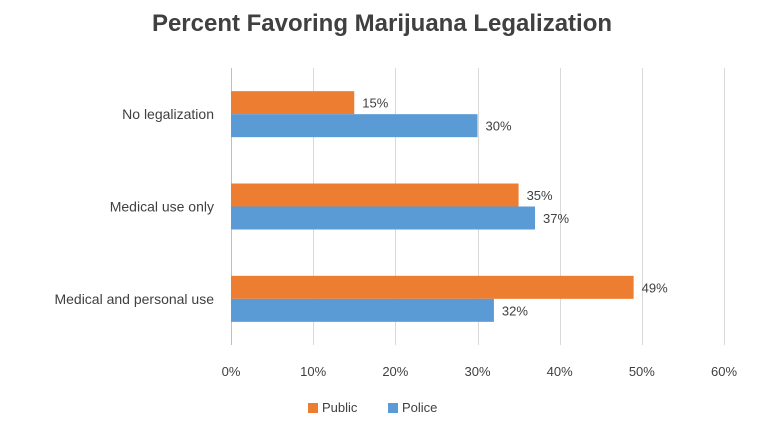  What do you see at coordinates (499, 126) in the screenshot?
I see `data-label-police: 30%` at bounding box center [499, 126].